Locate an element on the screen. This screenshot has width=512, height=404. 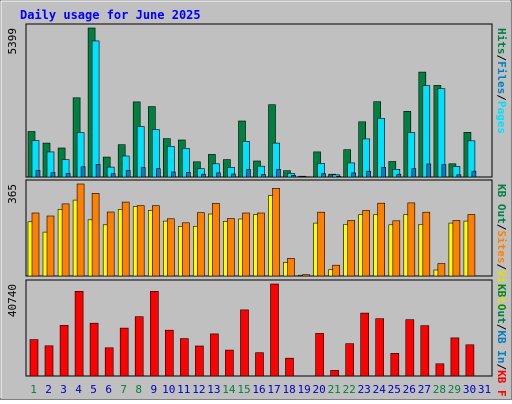
x-tick-label: 15 is located at coordinates (243, 389).